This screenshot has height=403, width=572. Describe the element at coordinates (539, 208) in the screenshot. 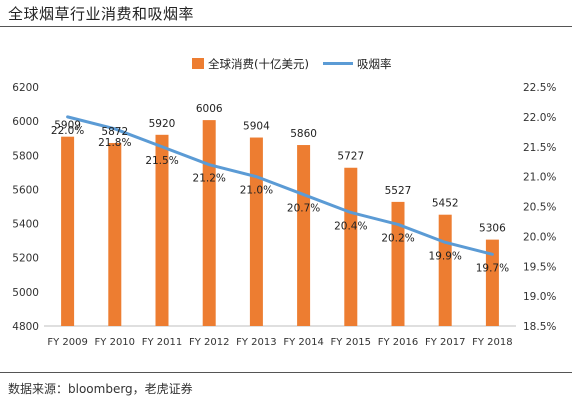

I see `y-right-tick-label: 20.5%` at that location.